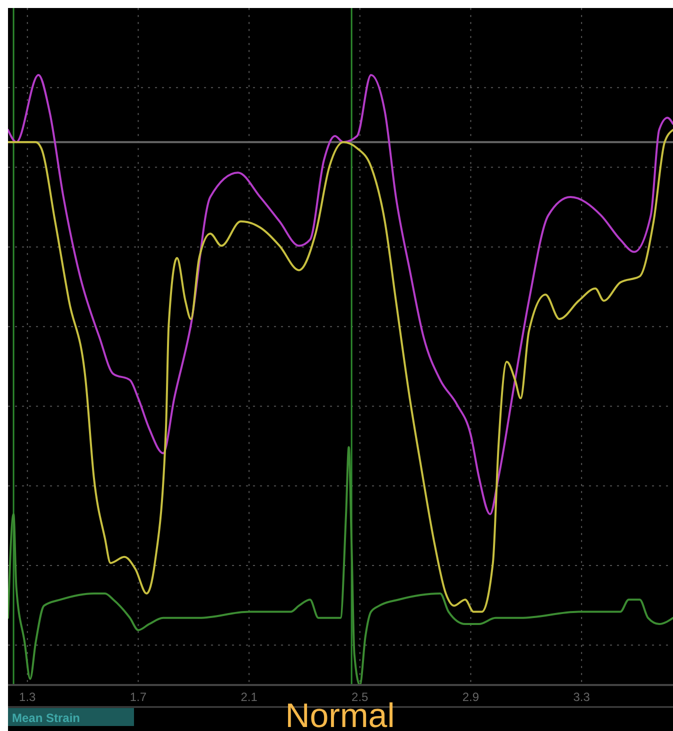 The image size is (673, 731). Describe the element at coordinates (46, 718) in the screenshot. I see `text: Mean Strain` at that location.